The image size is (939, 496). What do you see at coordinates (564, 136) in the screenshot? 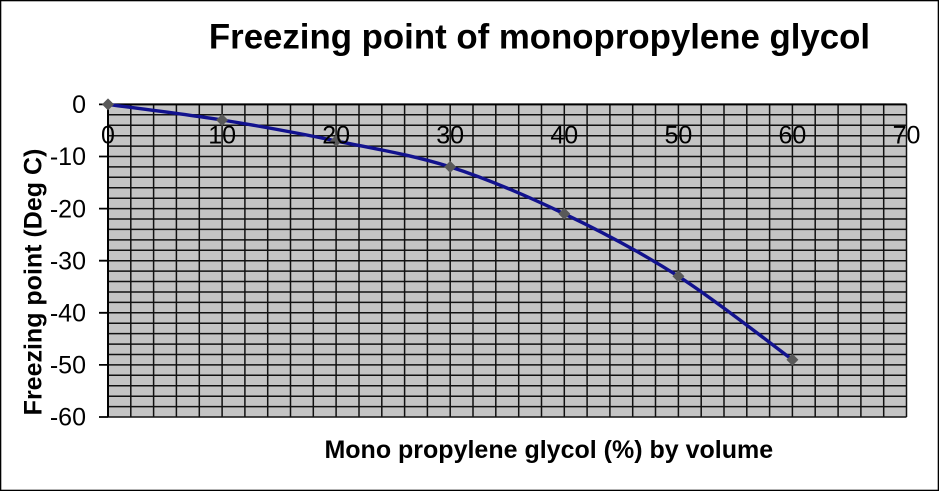
I see `svg-text: 40` at bounding box center [564, 136].